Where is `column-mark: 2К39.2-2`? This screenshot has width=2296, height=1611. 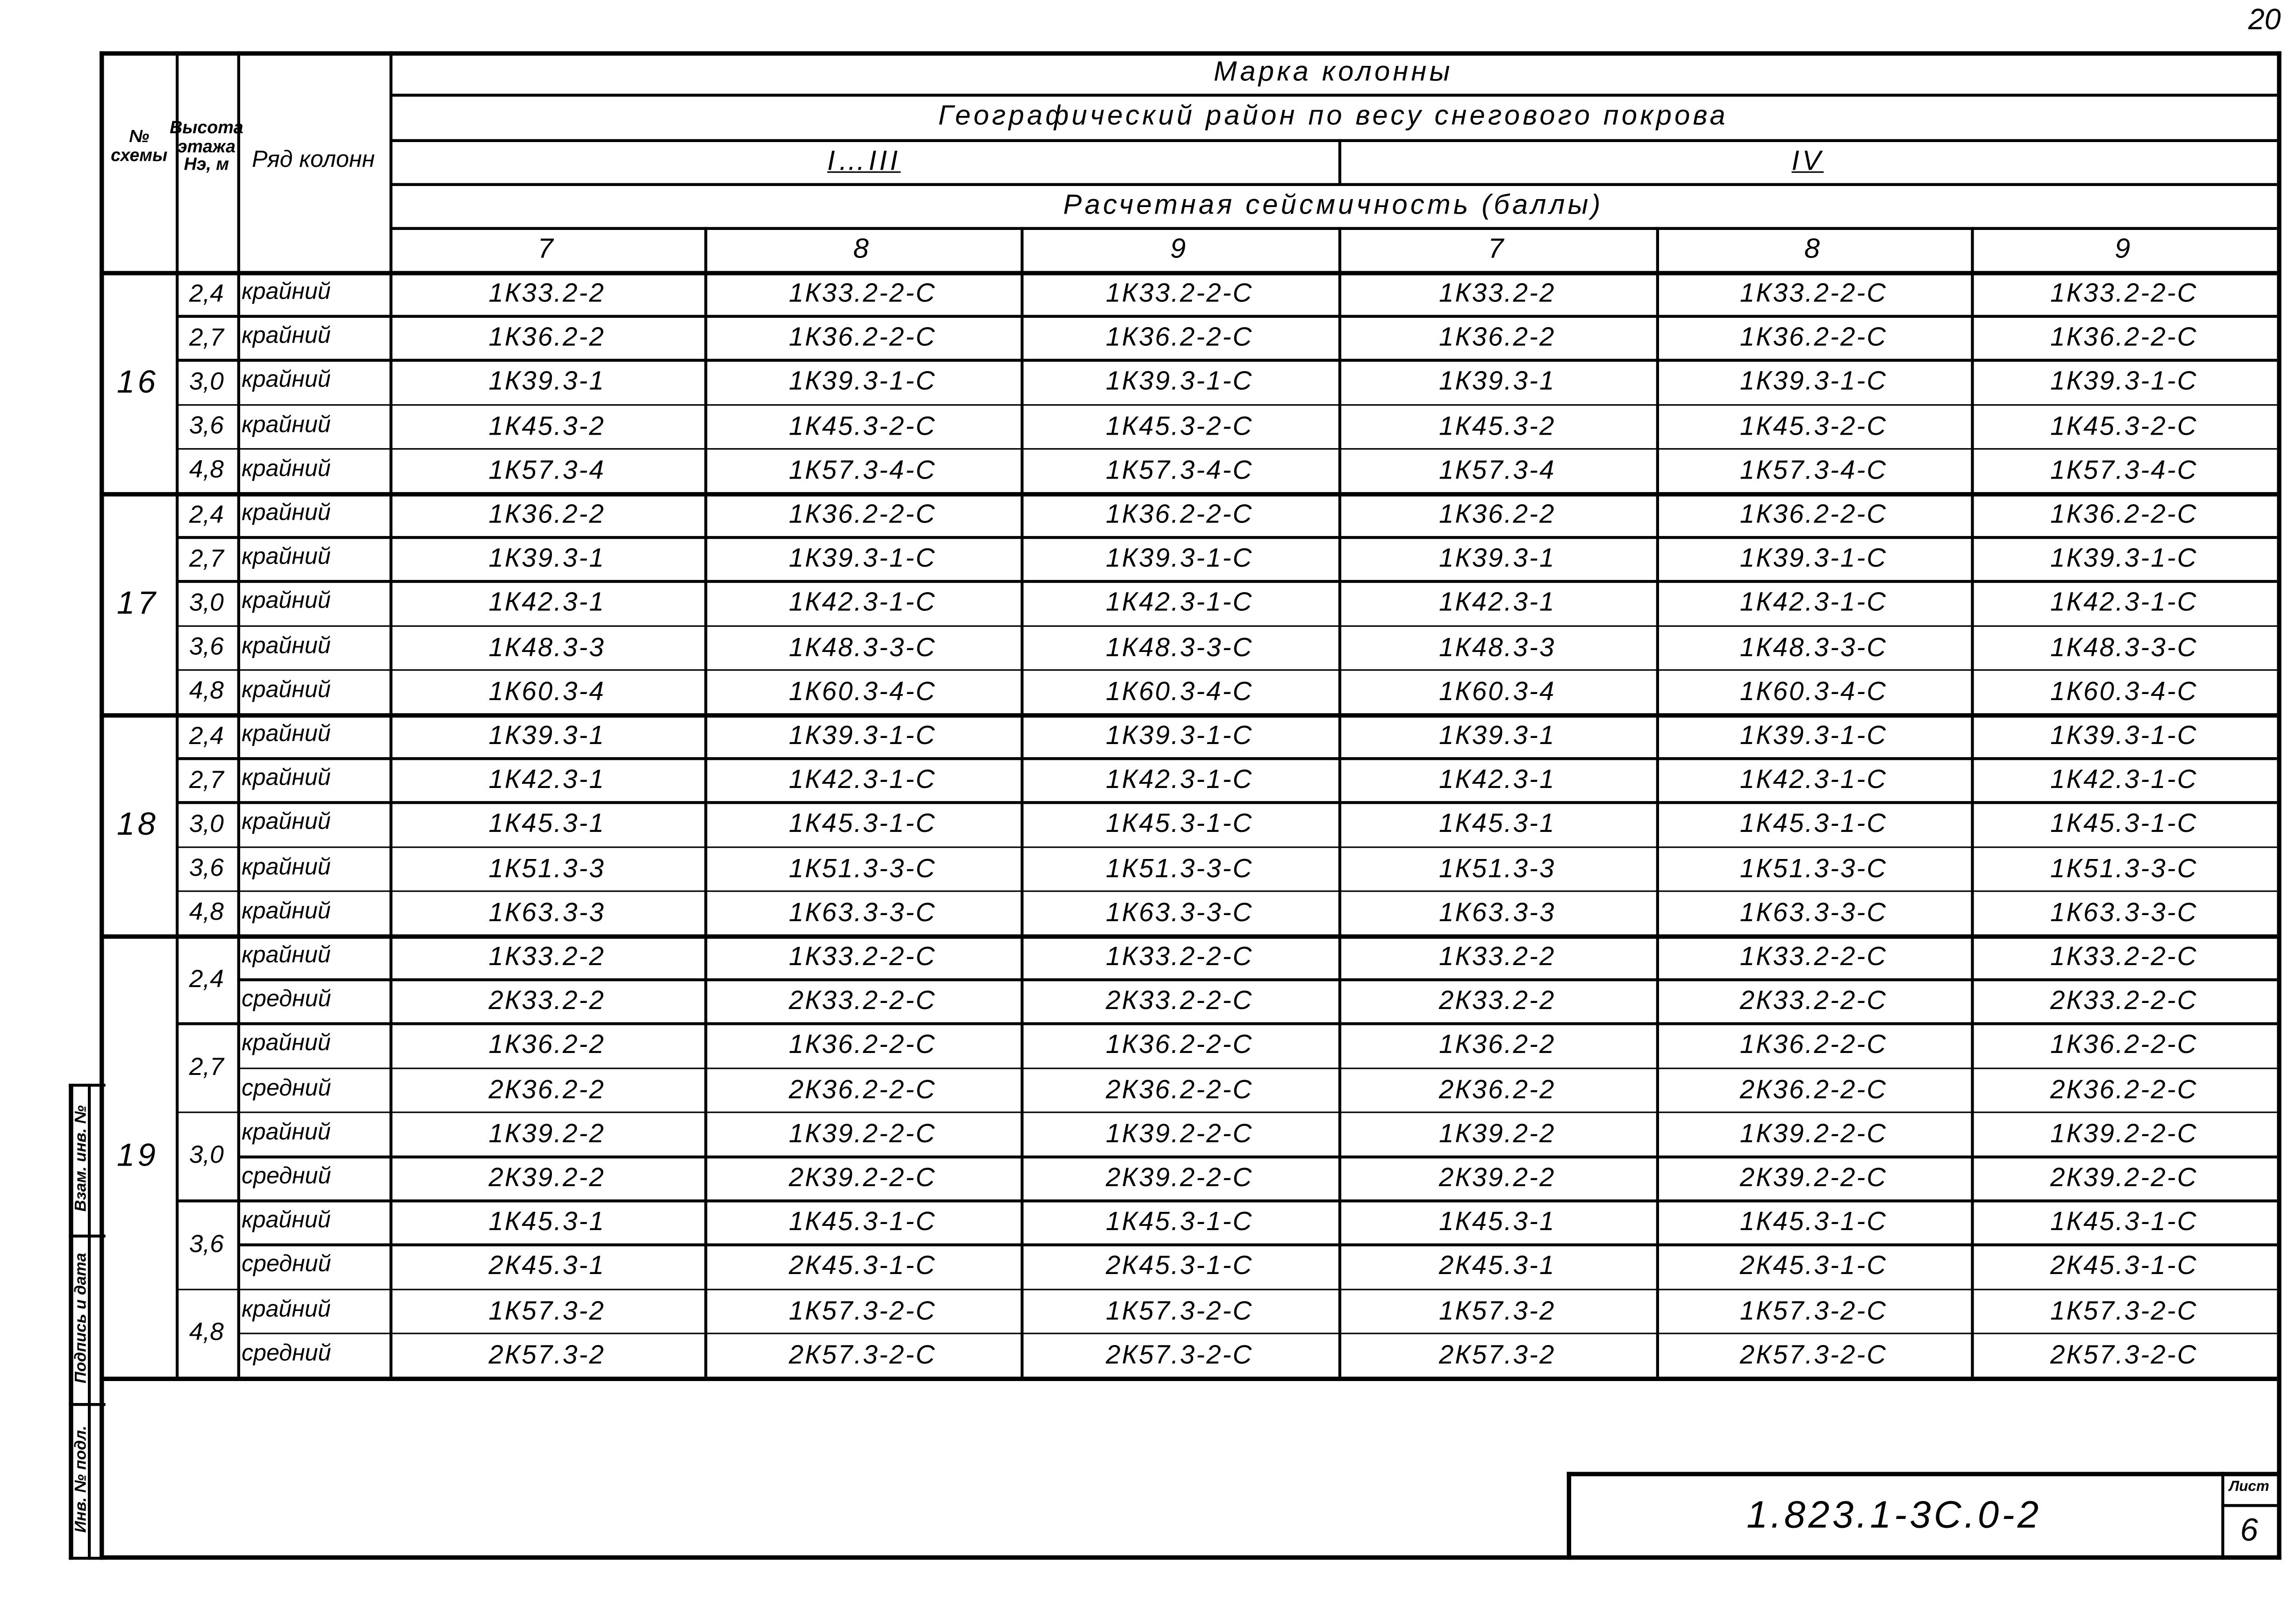
column-mark: 2К39.2-2 is located at coordinates (547, 1178).